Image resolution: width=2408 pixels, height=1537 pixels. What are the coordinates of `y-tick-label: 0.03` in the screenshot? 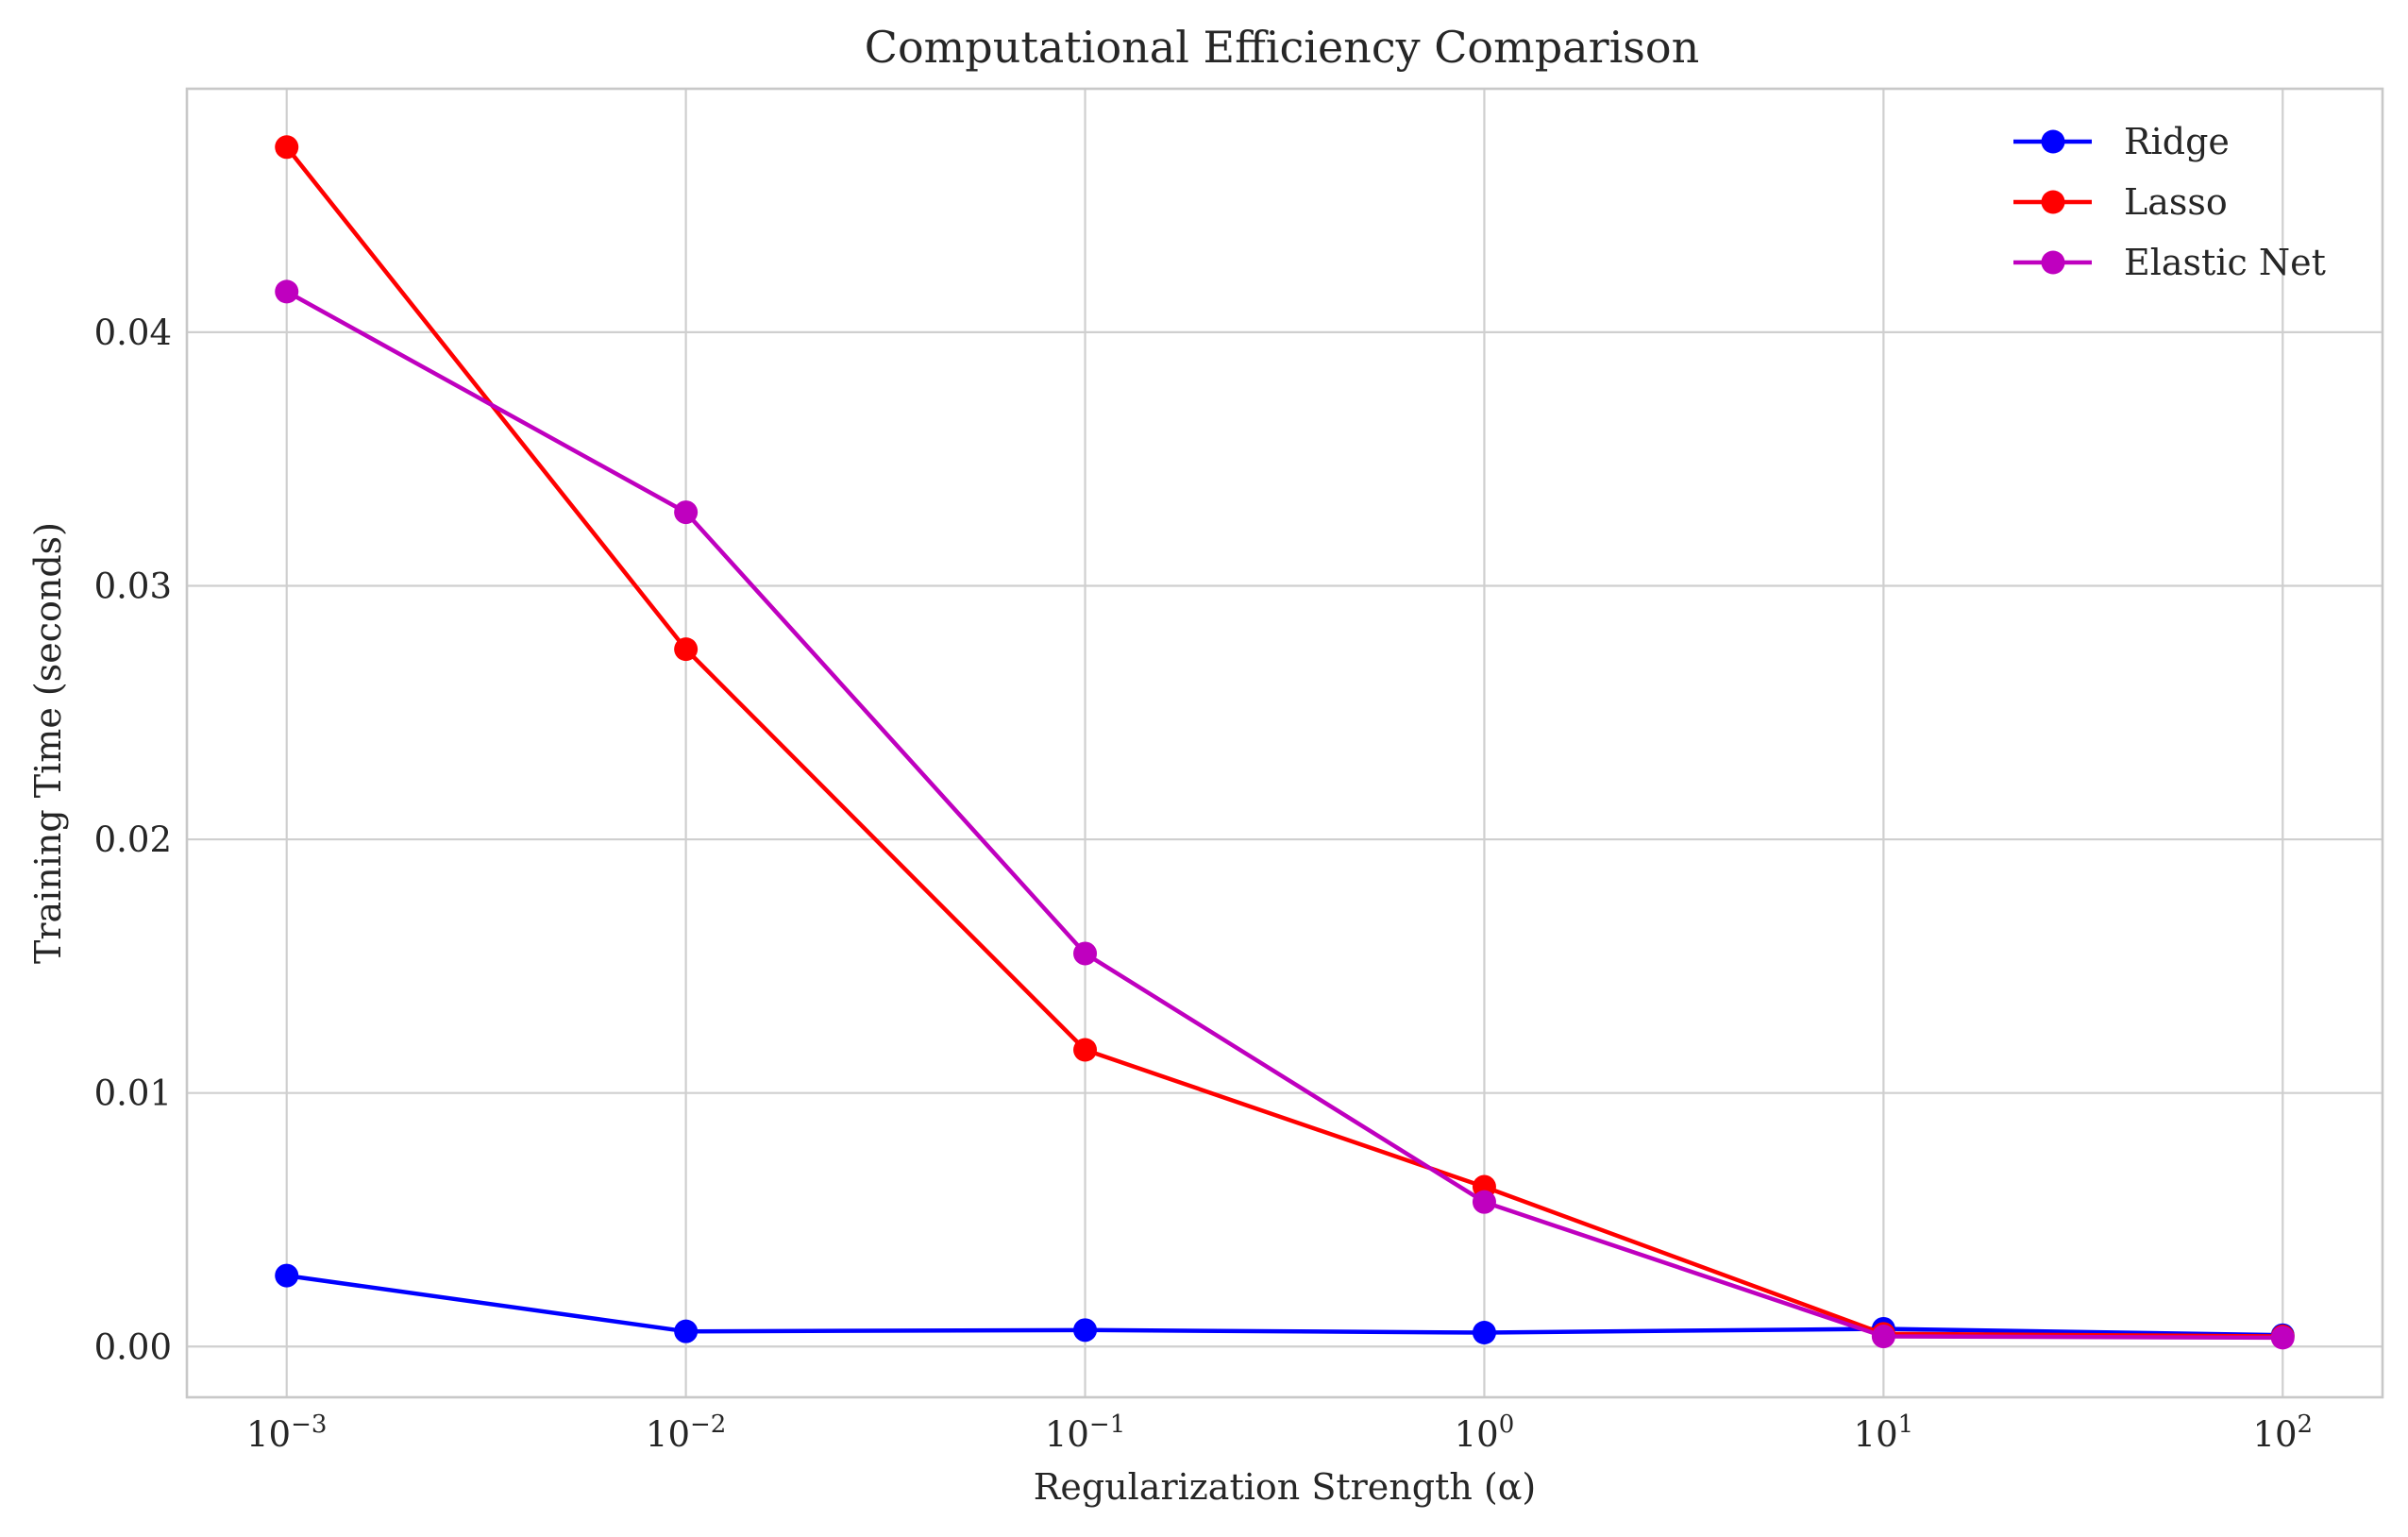 It's located at (133, 586).